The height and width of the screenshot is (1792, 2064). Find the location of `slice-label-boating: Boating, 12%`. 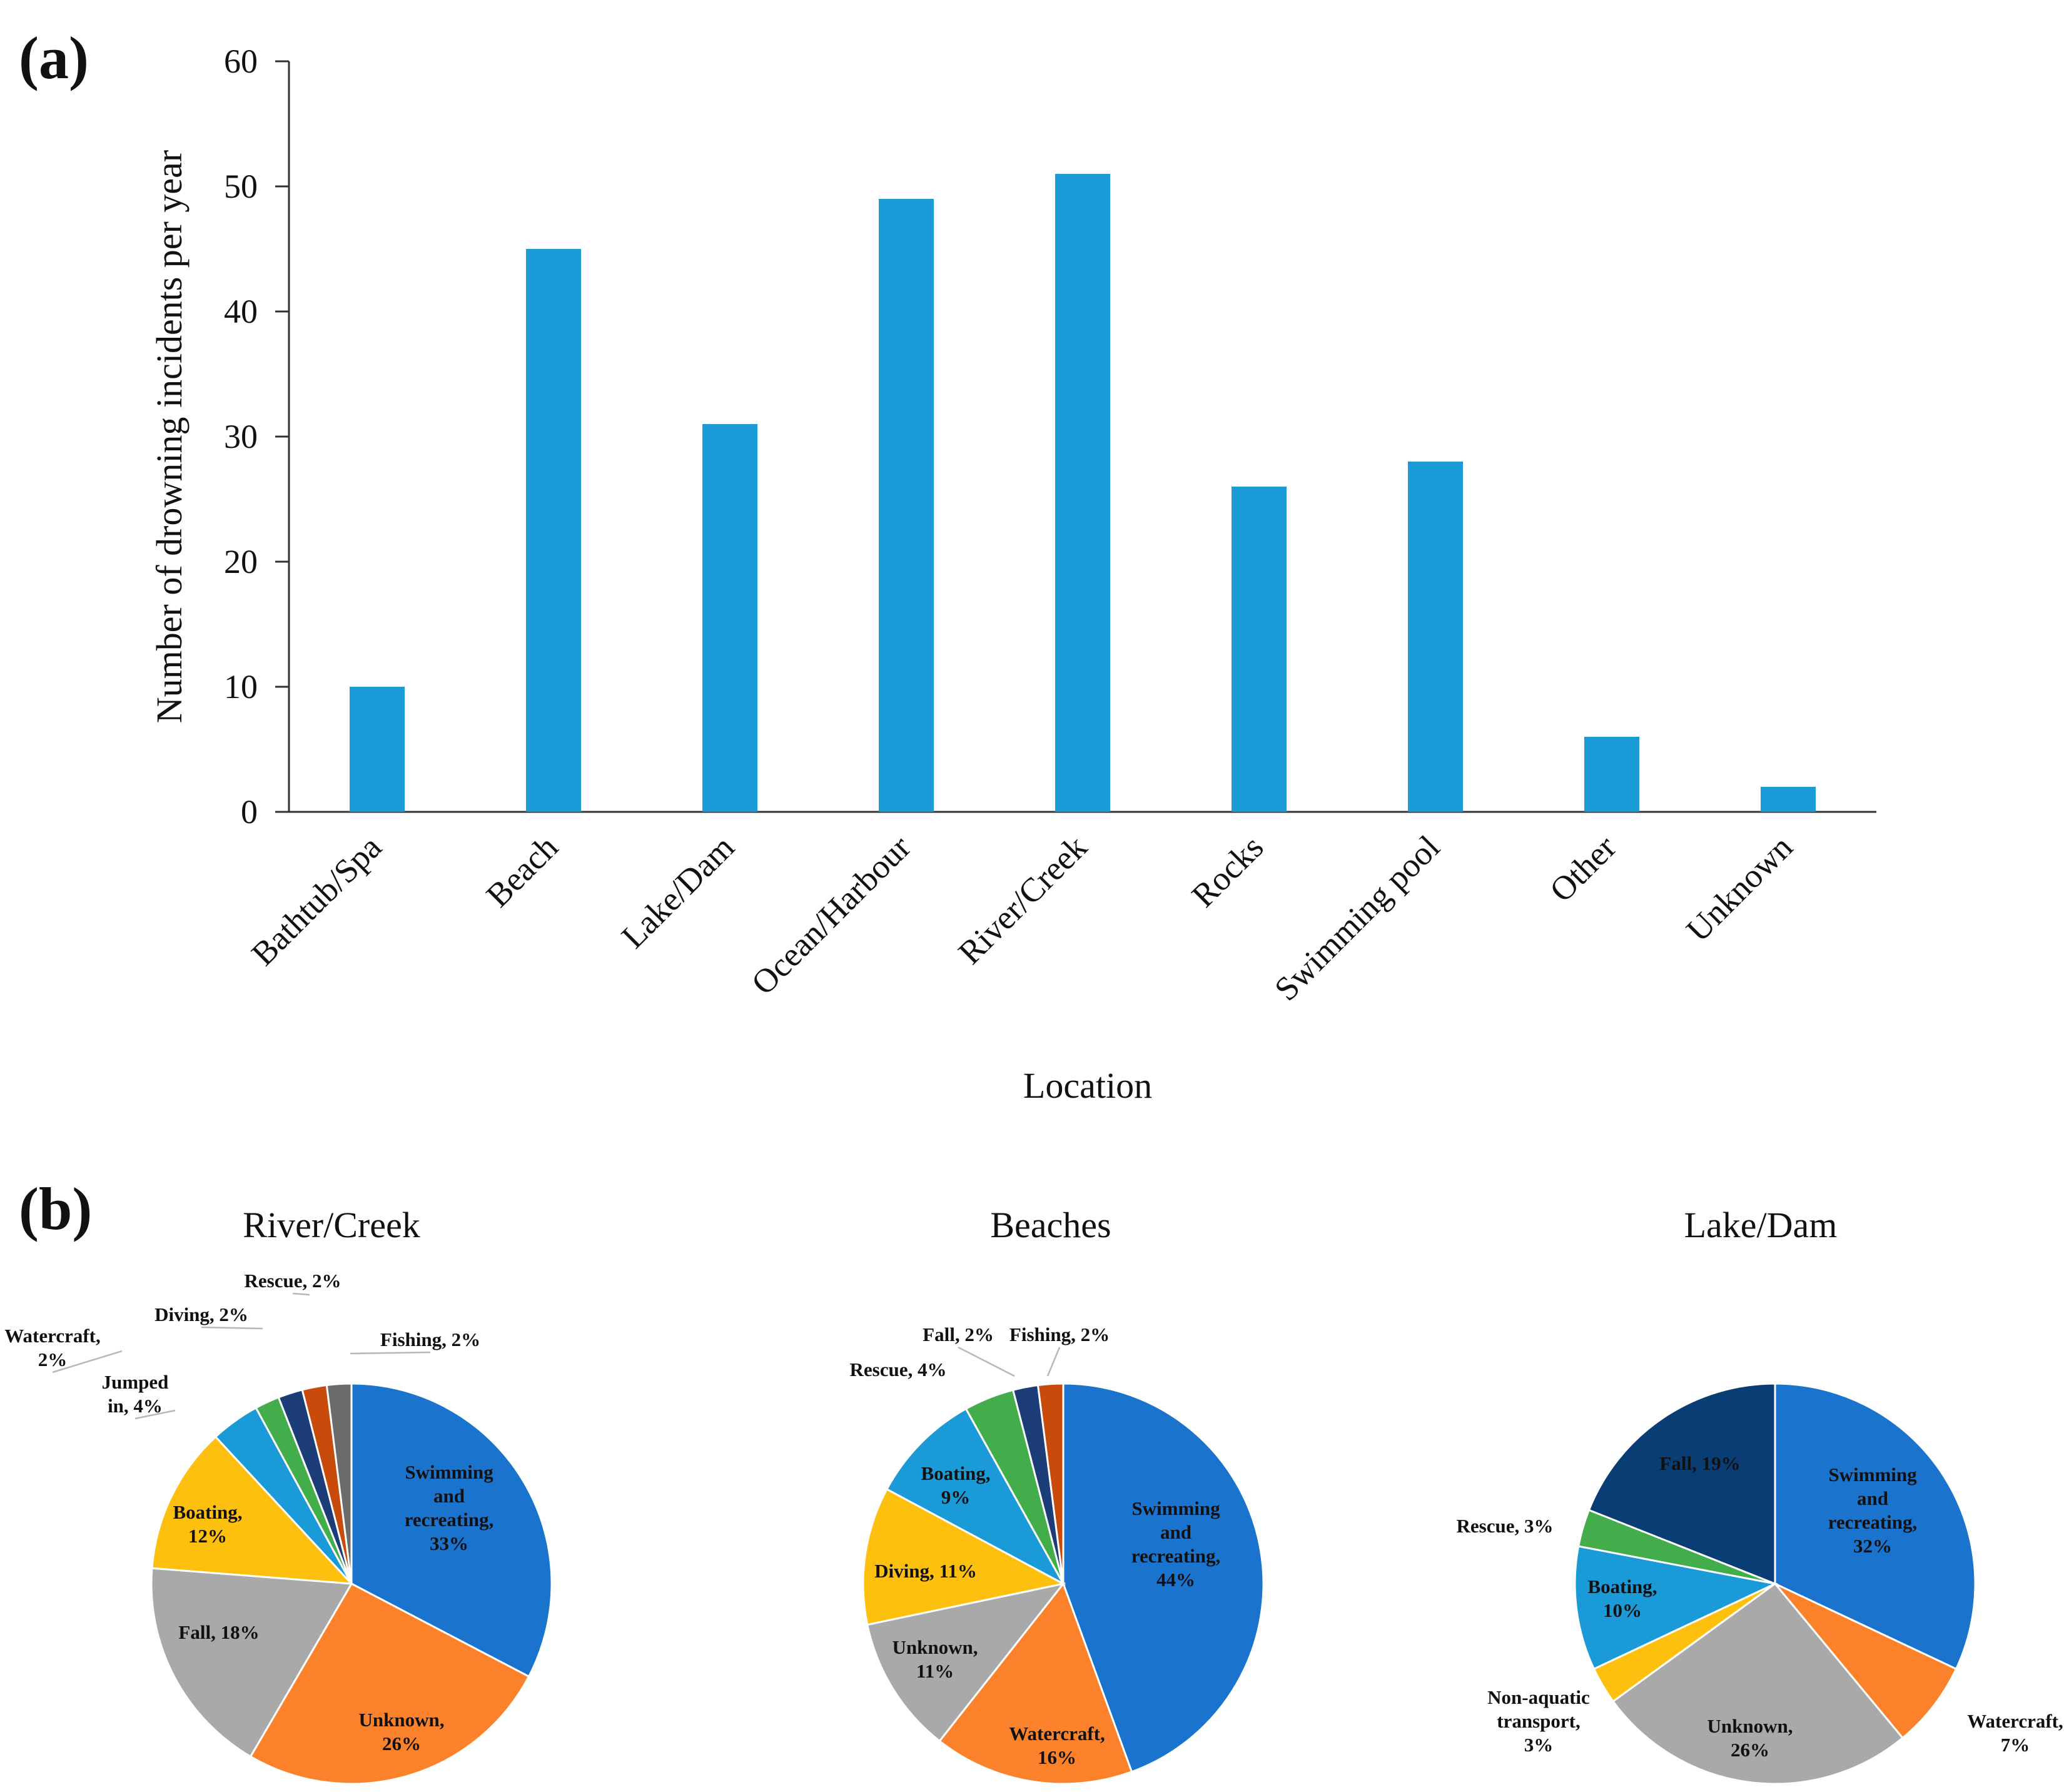

slice-label-boating: Boating, 12% is located at coordinates (207, 1524).